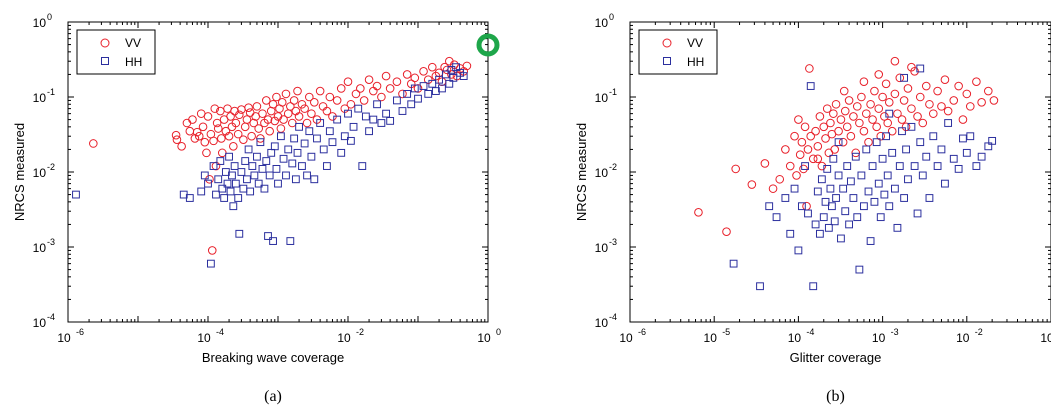  What do you see at coordinates (667, 43) in the screenshot?
I see `legend-vv-marker` at bounding box center [667, 43].